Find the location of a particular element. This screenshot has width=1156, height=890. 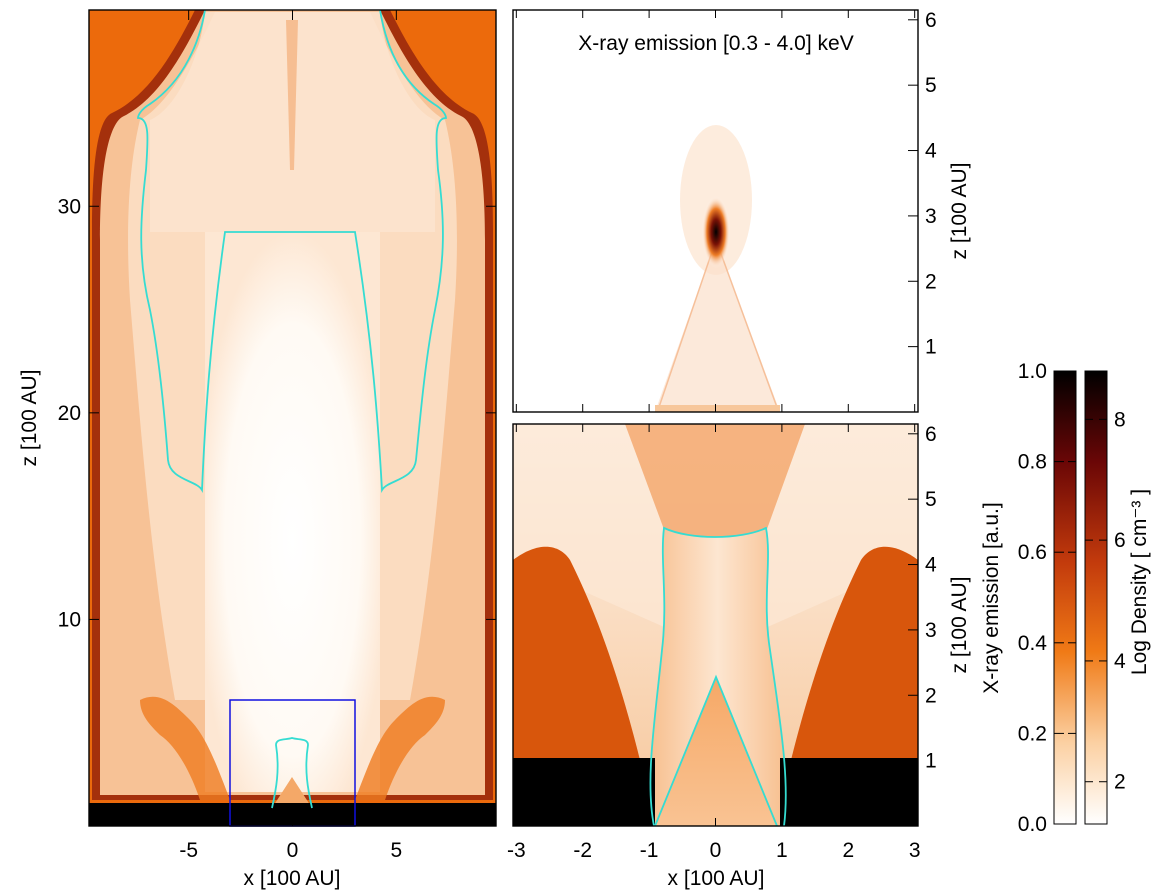

zoom-jet-cone is located at coordinates (716, 751).